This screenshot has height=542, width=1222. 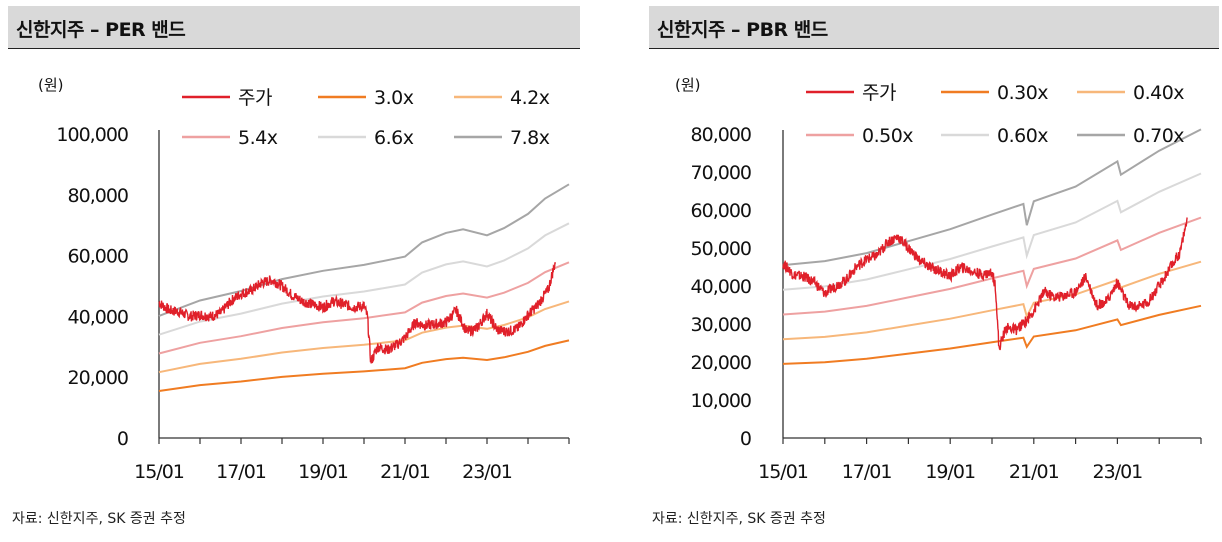 I want to click on band-line-3.0x, so click(x=364, y=365).